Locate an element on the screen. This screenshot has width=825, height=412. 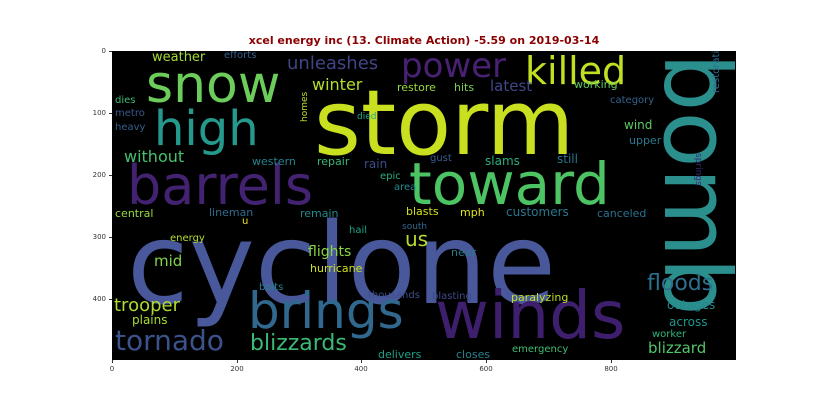
word-barrels: barrels is located at coordinates (220, 185).